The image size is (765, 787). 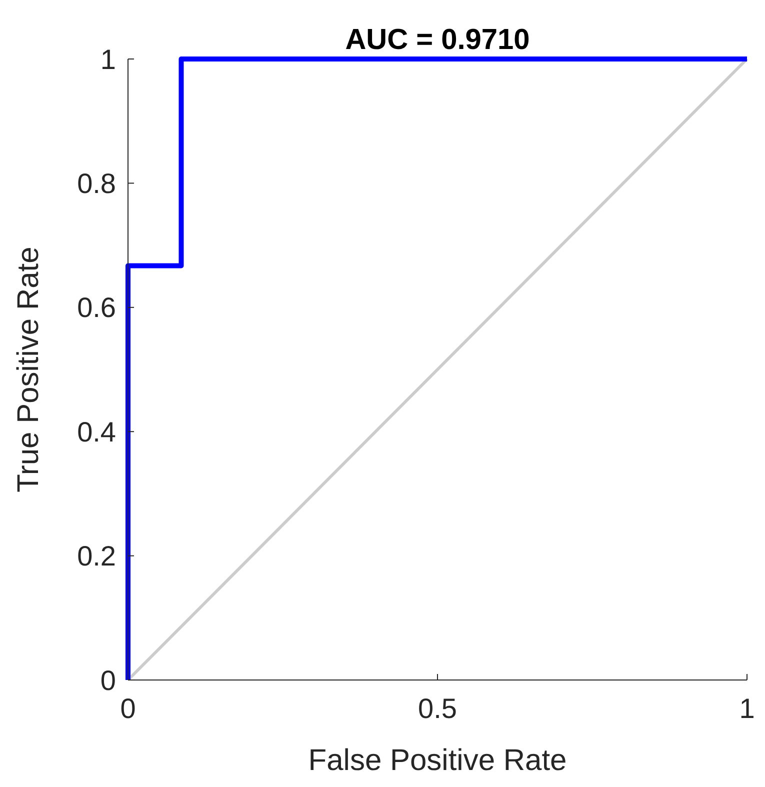 I want to click on y-tick-label: 0.8, so click(x=96, y=183).